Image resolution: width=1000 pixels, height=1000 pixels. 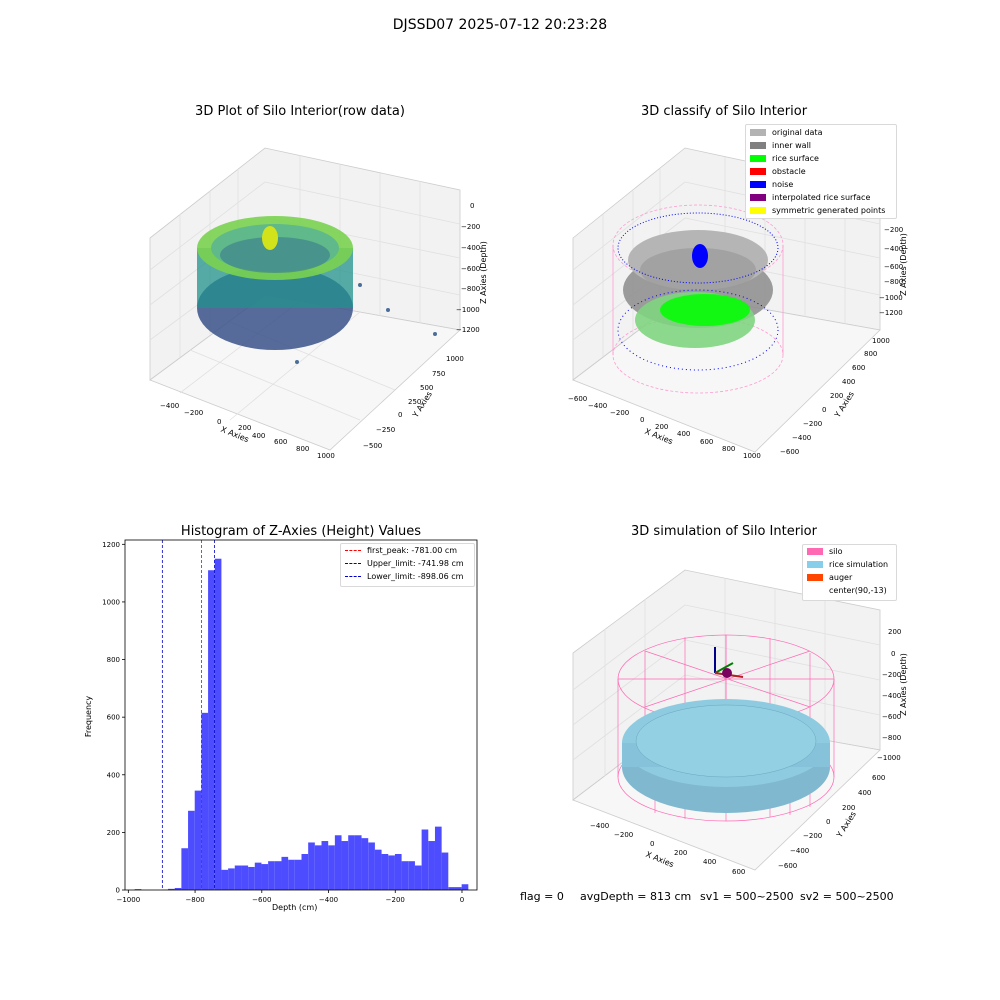 I want to click on sim-z-tick: −200, so click(x=892, y=675).